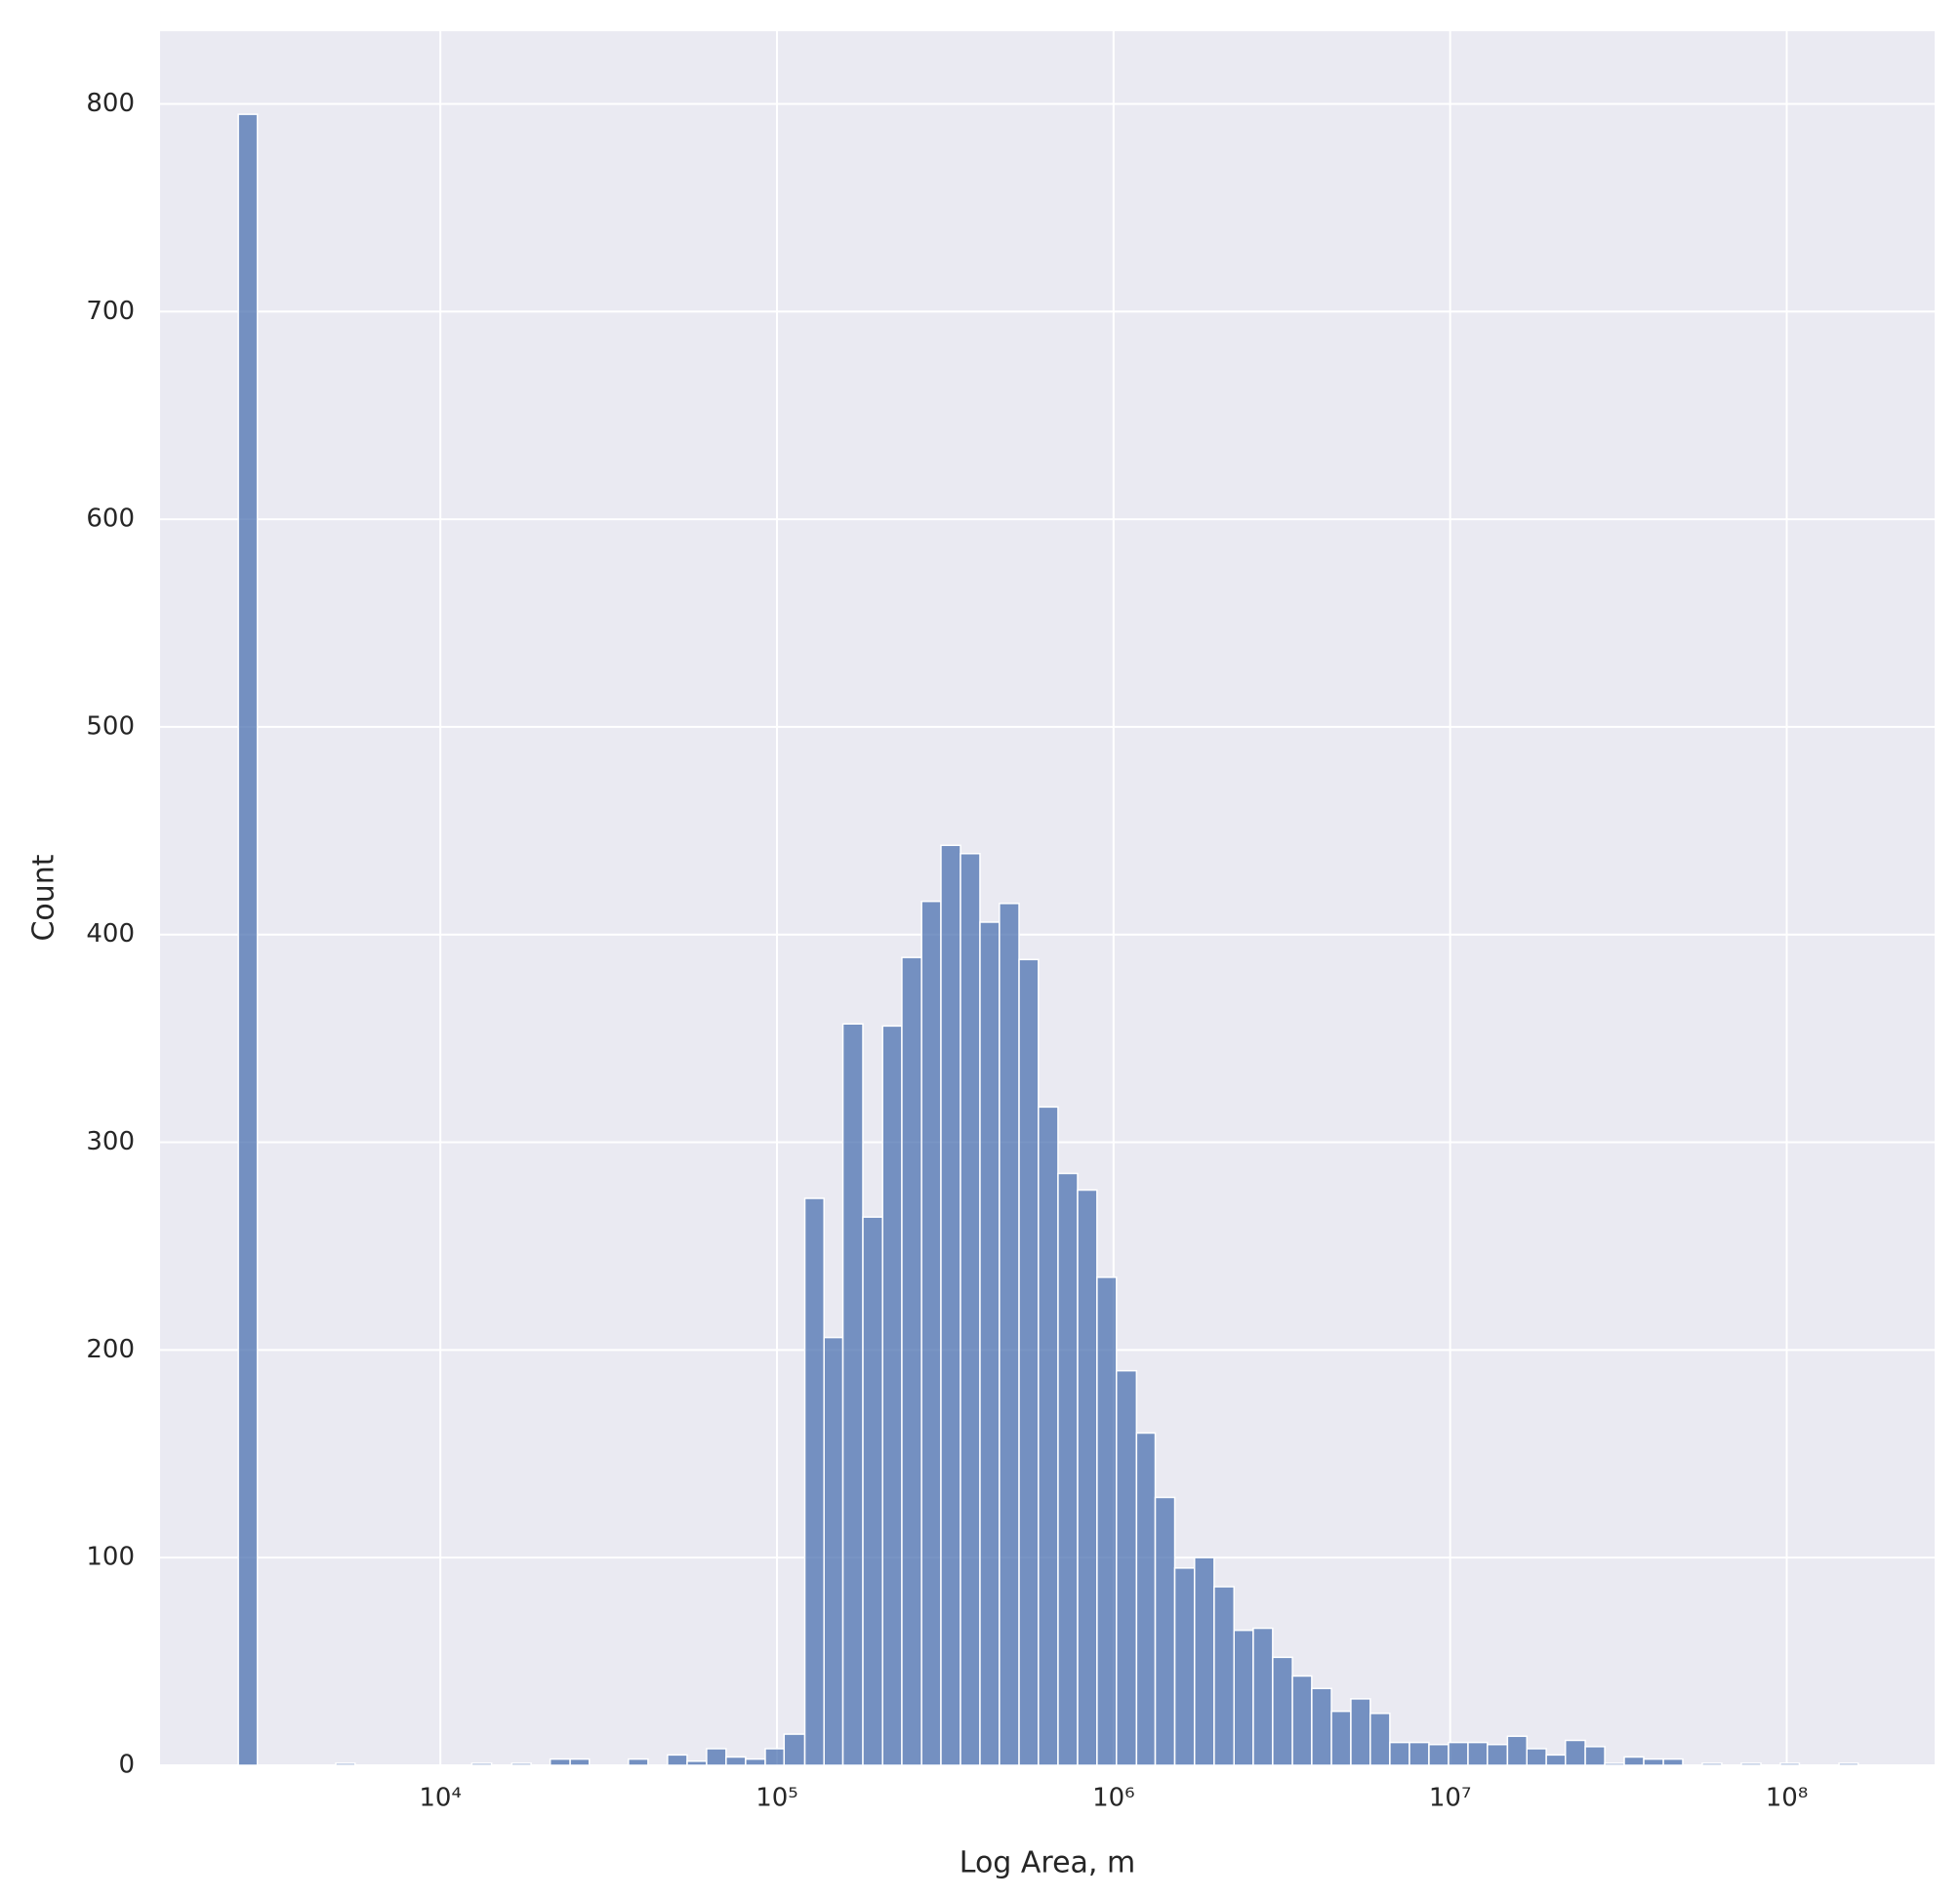 The height and width of the screenshot is (1899, 1960). What do you see at coordinates (1787, 1798) in the screenshot?
I see `x-tick-label: 10⁸` at bounding box center [1787, 1798].